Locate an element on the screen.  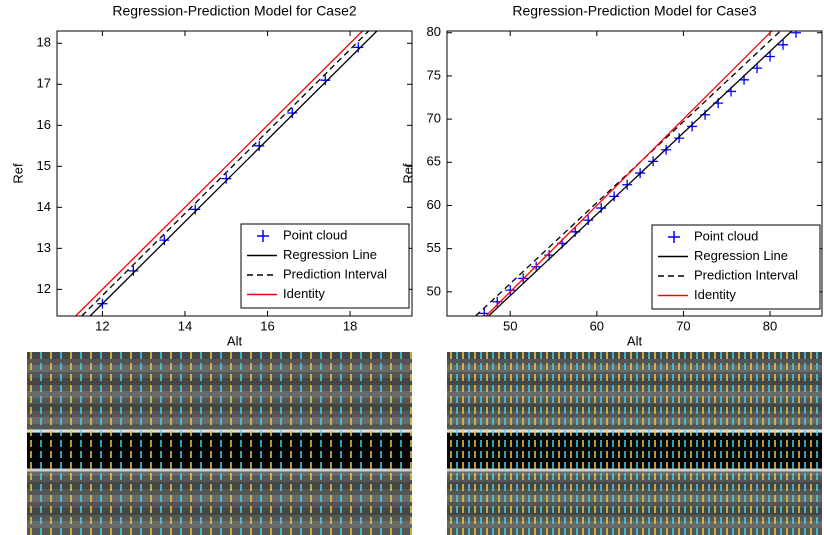
y-tick-label: 13 is located at coordinates (44, 247).